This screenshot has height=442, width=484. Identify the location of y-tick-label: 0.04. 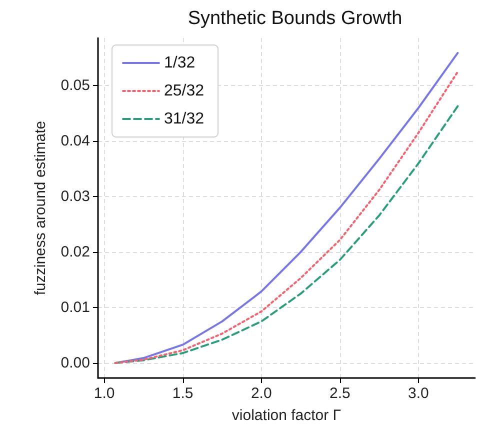
(75, 141).